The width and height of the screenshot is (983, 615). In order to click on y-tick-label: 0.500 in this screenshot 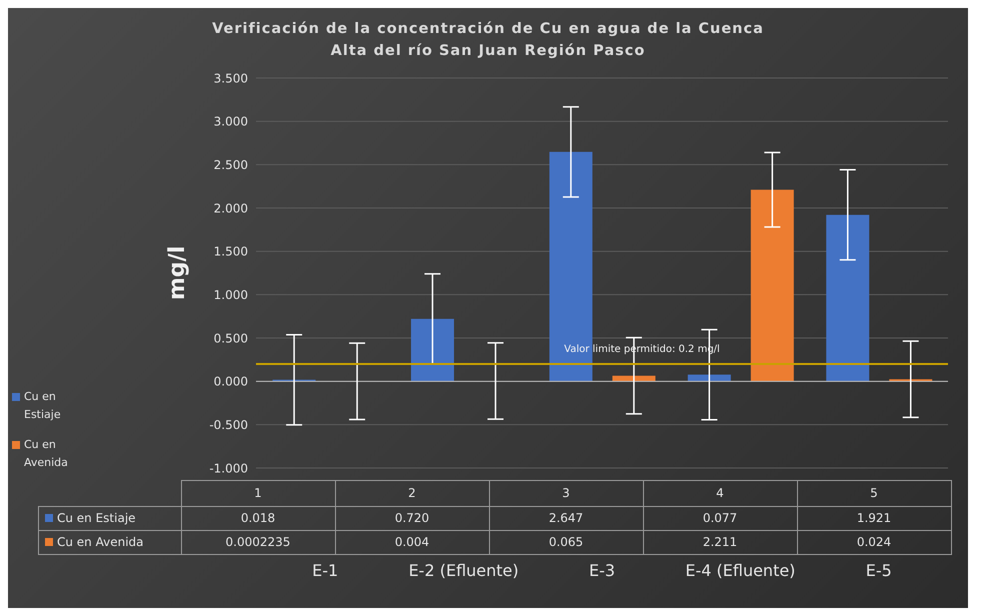, I will do `click(231, 338)`.